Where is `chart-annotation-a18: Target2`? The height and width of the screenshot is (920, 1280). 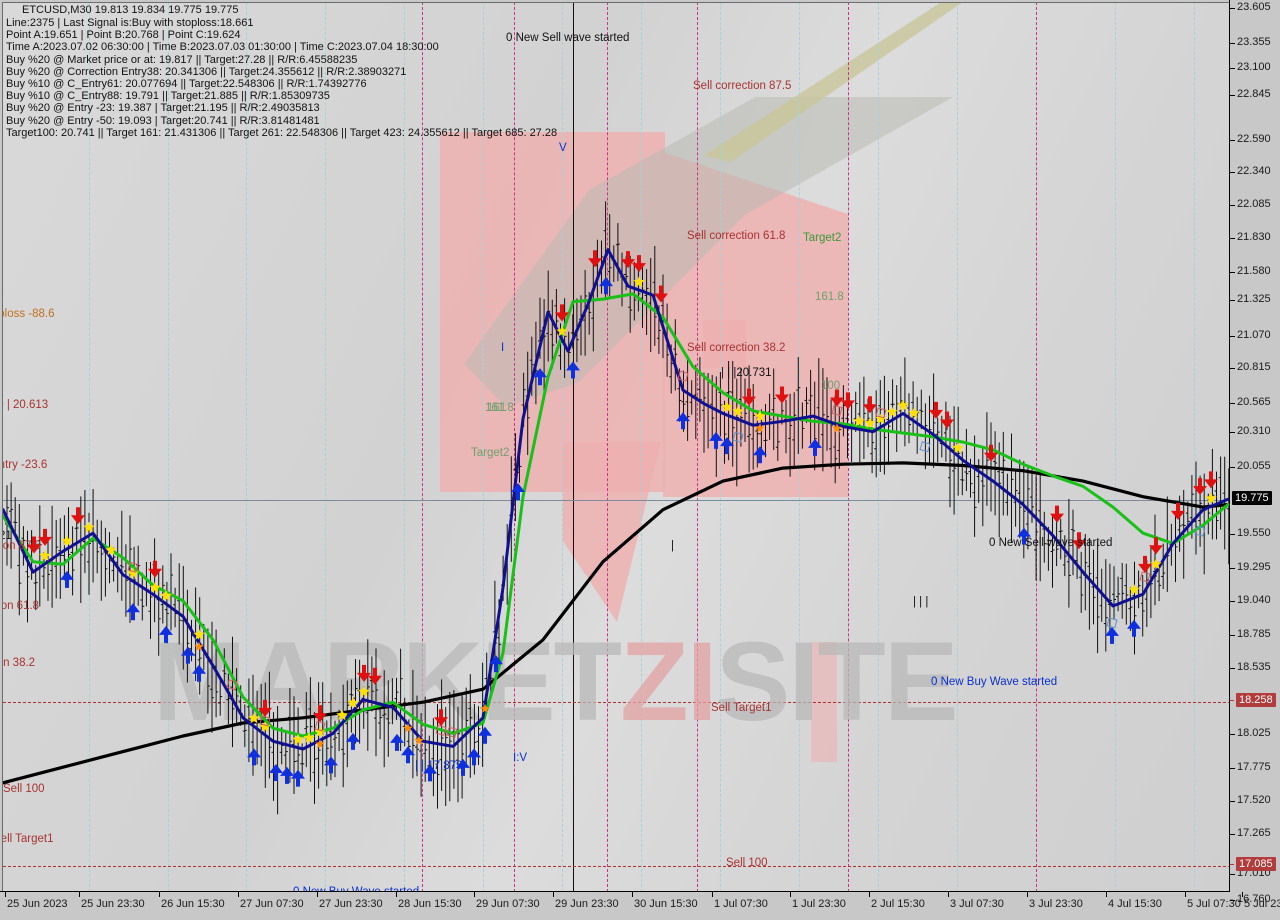
chart-annotation-a18: Target2 is located at coordinates (490, 453).